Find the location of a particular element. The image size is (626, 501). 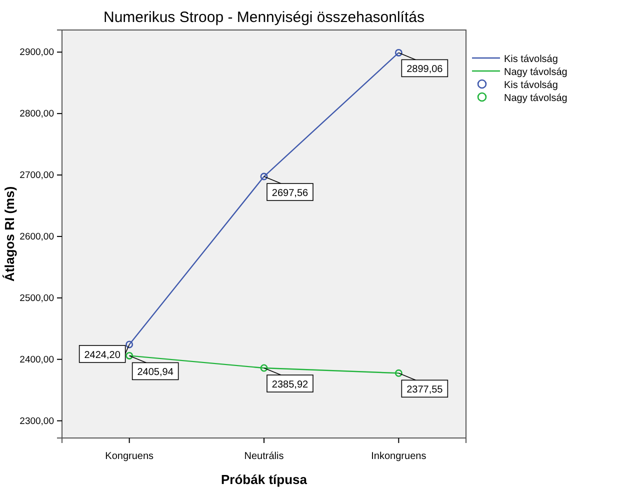

x-tick-label: Neutrális is located at coordinates (264, 456).